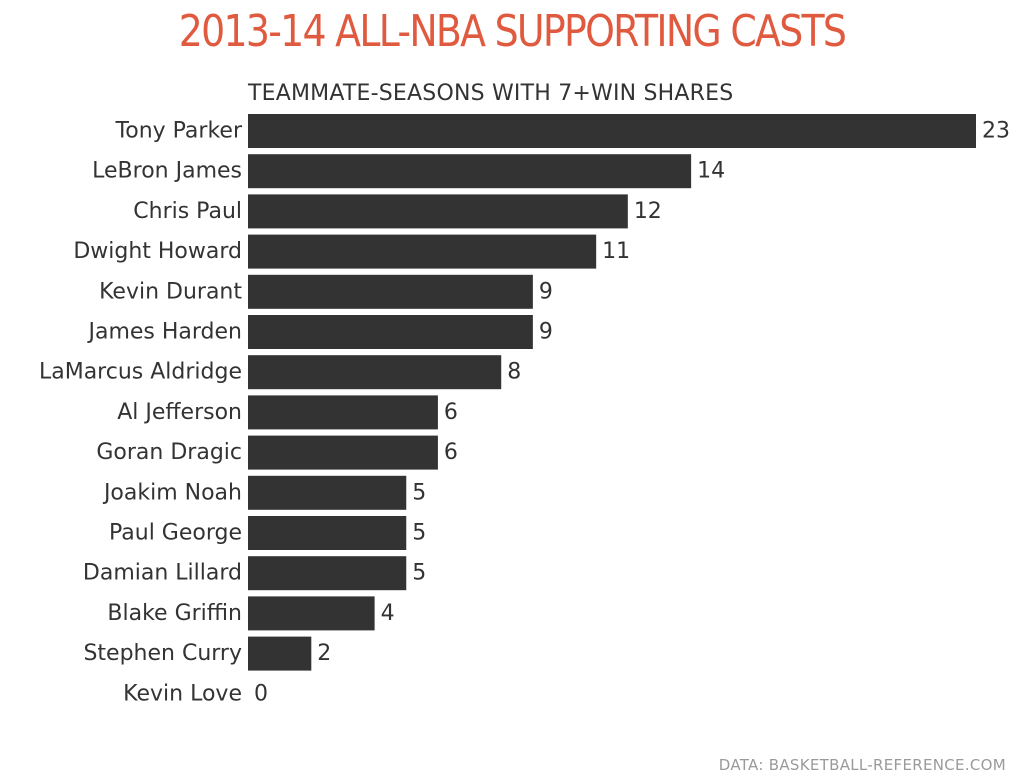 This screenshot has width=1024, height=779. What do you see at coordinates (157, 251) in the screenshot?
I see `category-label: Dwight Howard` at bounding box center [157, 251].